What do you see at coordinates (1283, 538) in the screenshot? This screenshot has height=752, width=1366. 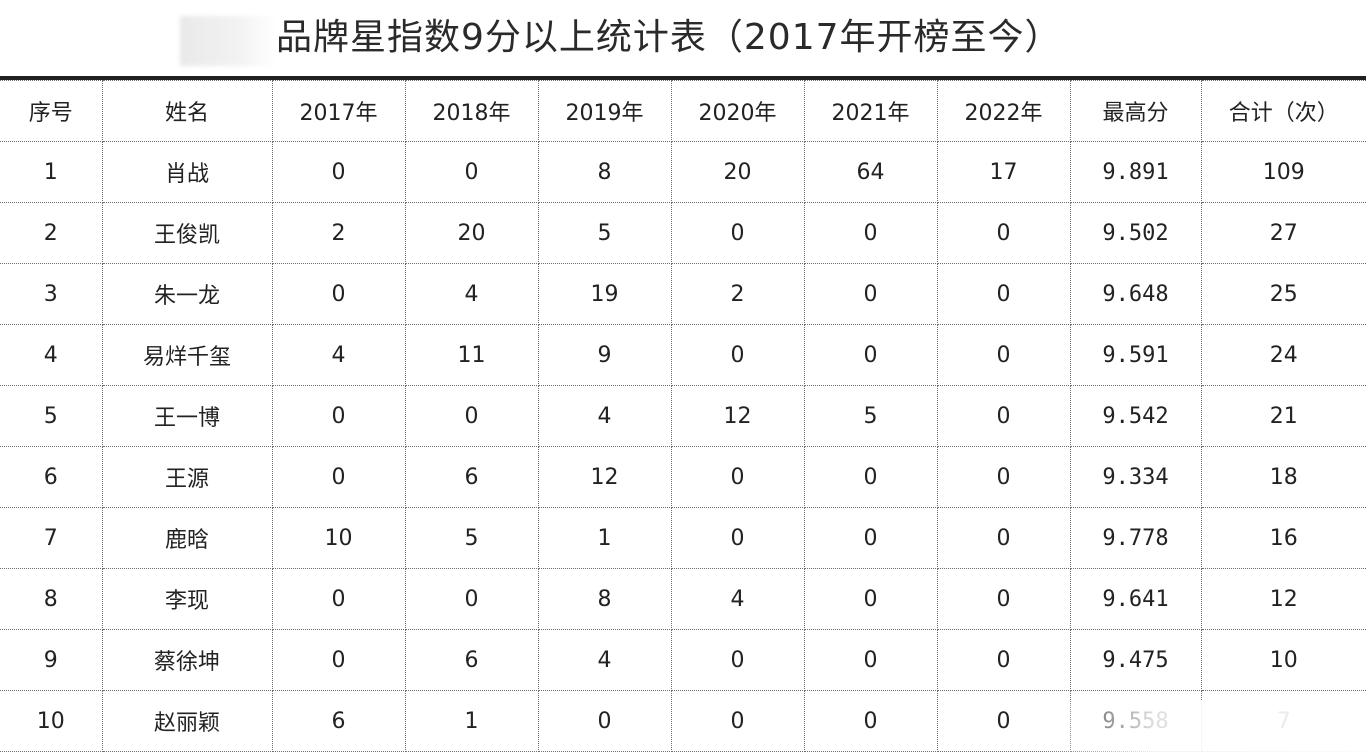 I see `total-cell: 16` at bounding box center [1283, 538].